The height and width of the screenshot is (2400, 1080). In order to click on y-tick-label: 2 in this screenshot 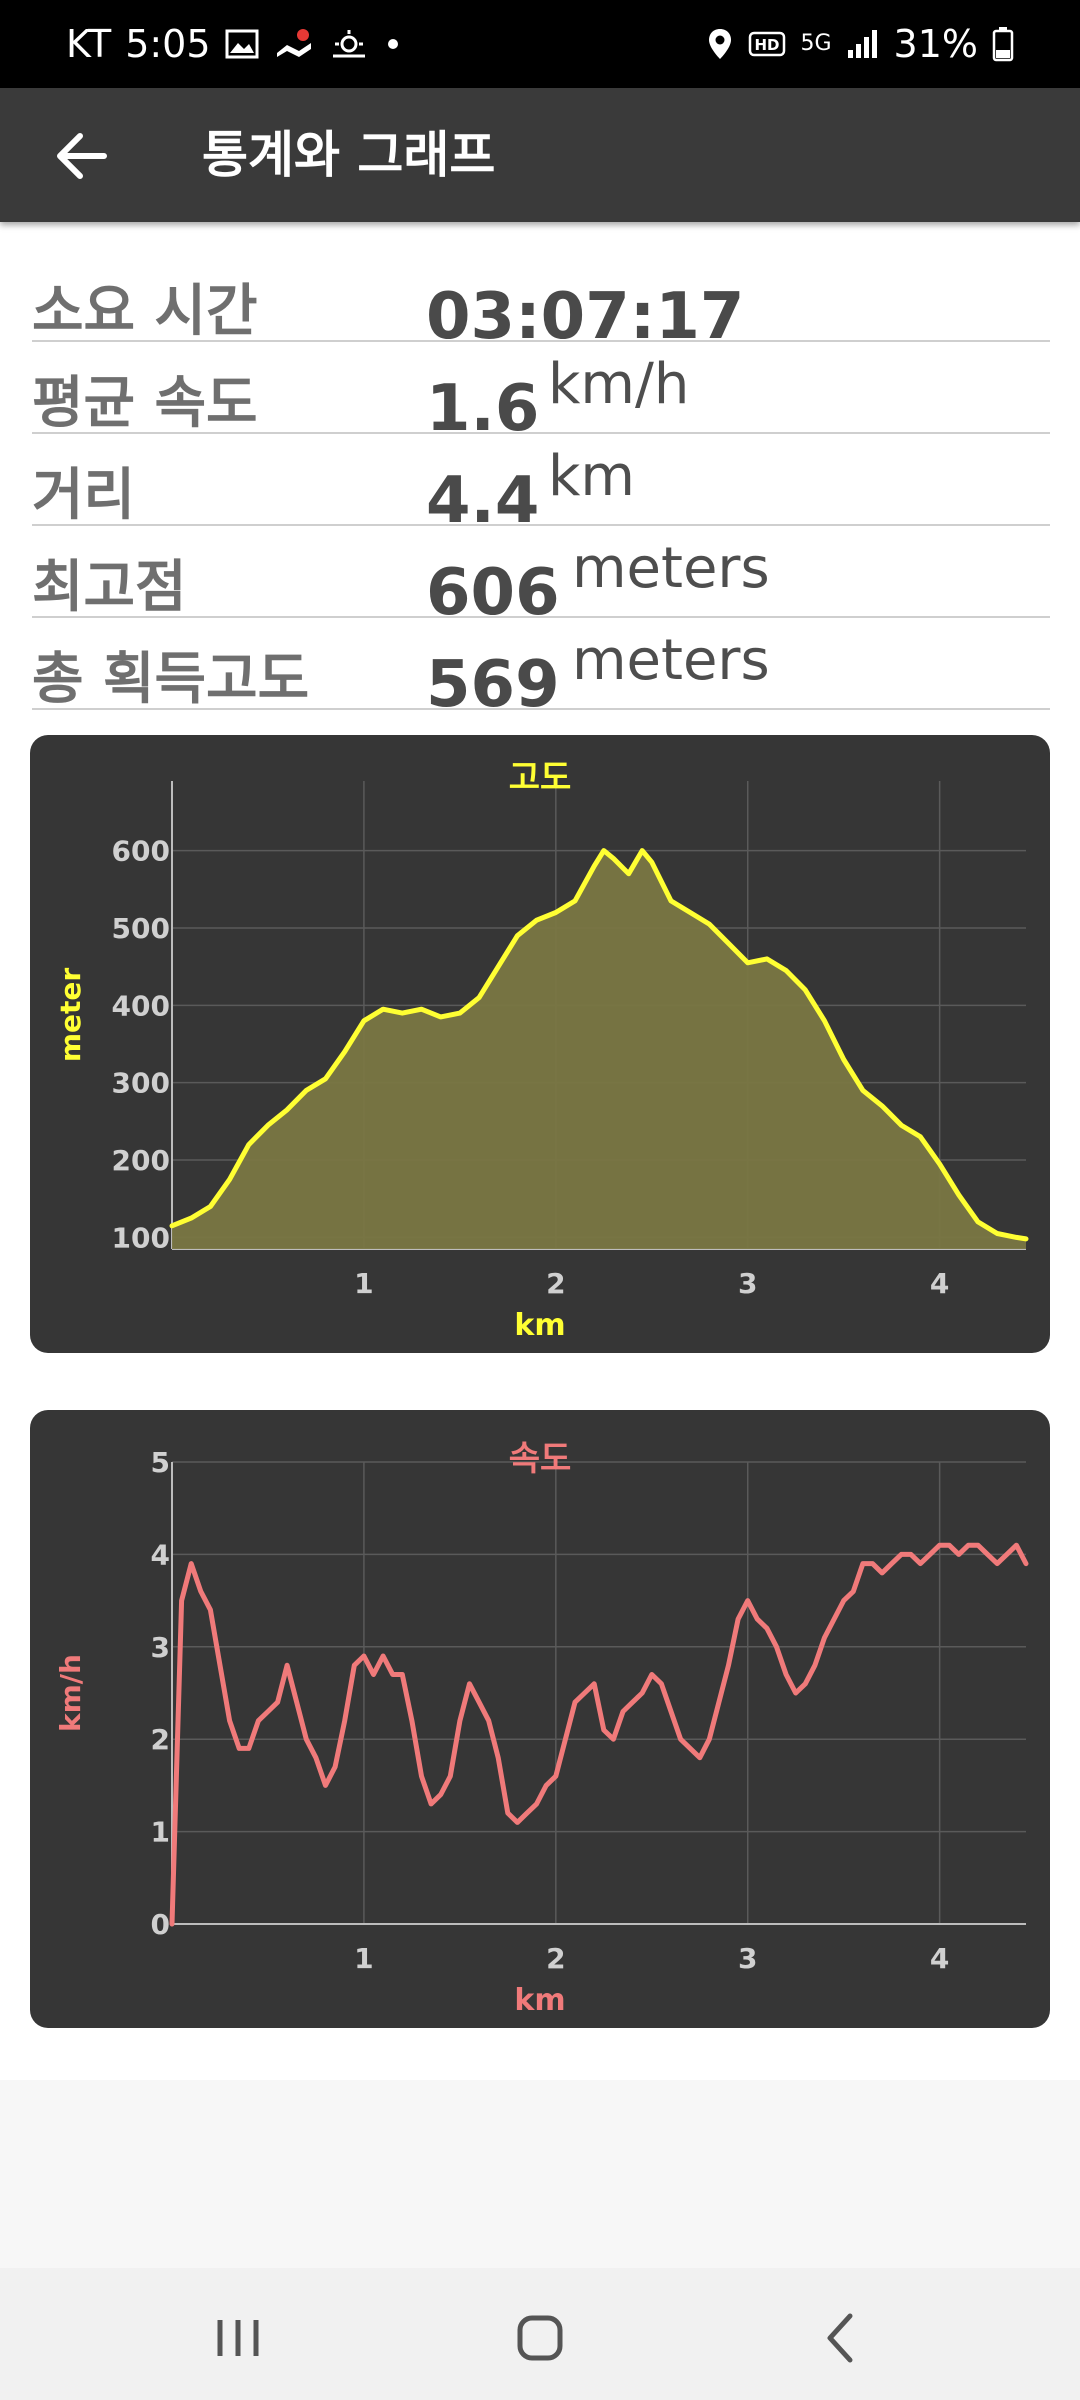, I will do `click(160, 1739)`.